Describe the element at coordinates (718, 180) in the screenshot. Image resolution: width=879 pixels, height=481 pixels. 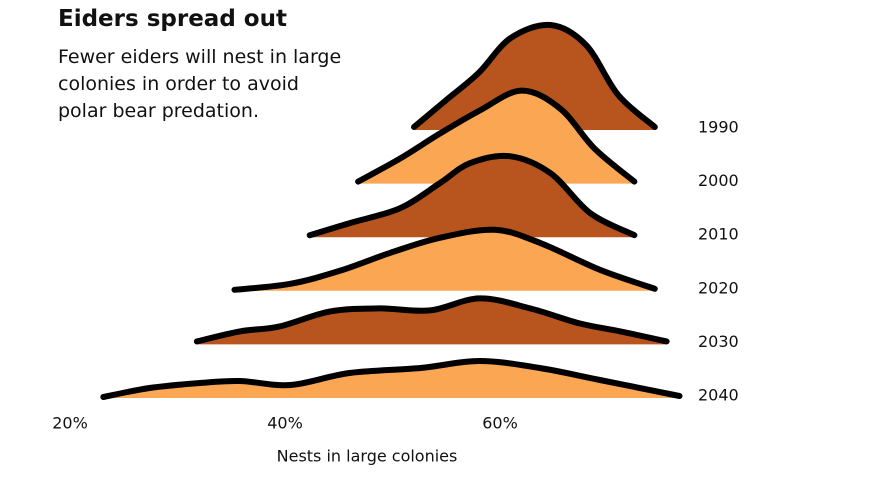
I see `ridge-label: 2000` at that location.